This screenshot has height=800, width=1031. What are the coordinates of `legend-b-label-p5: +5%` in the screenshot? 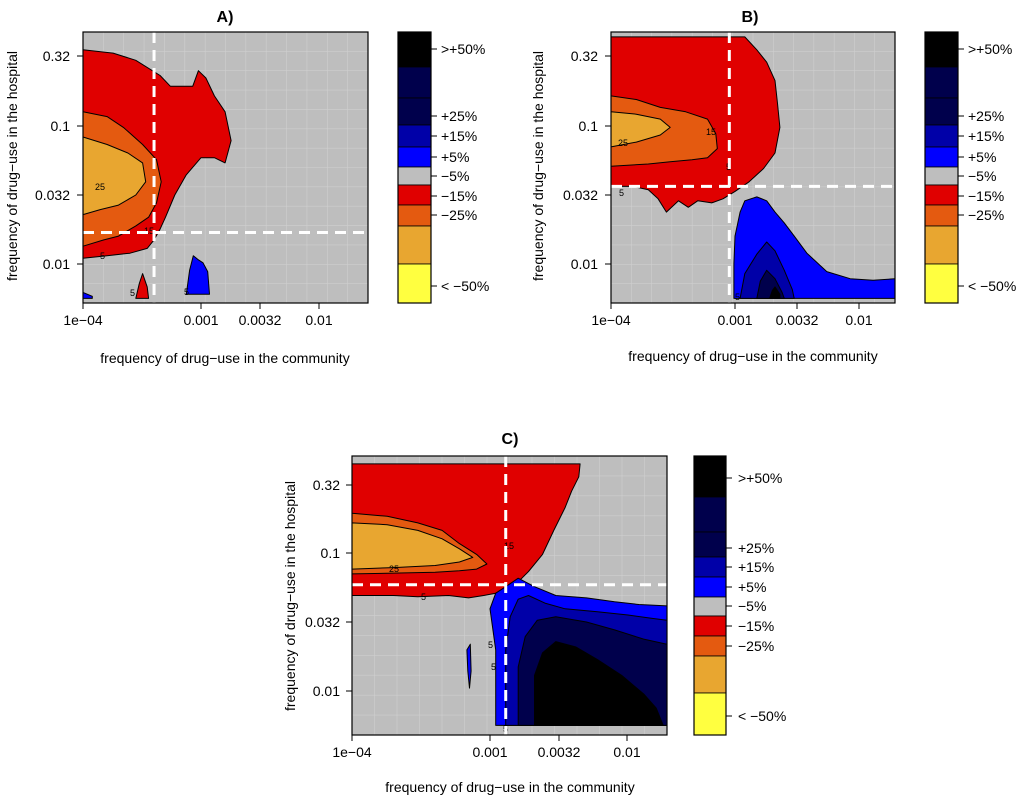 It's located at (982, 157).